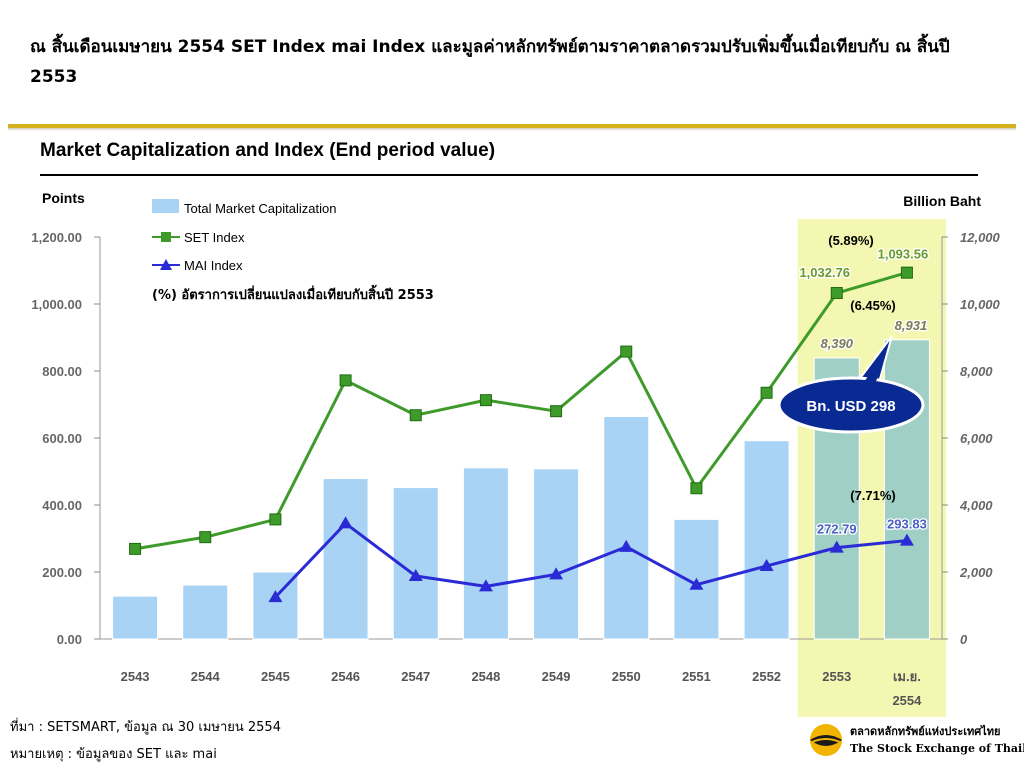 The image size is (1024, 768). Describe the element at coordinates (166, 237) in the screenshot. I see `legend-marker-set` at that location.